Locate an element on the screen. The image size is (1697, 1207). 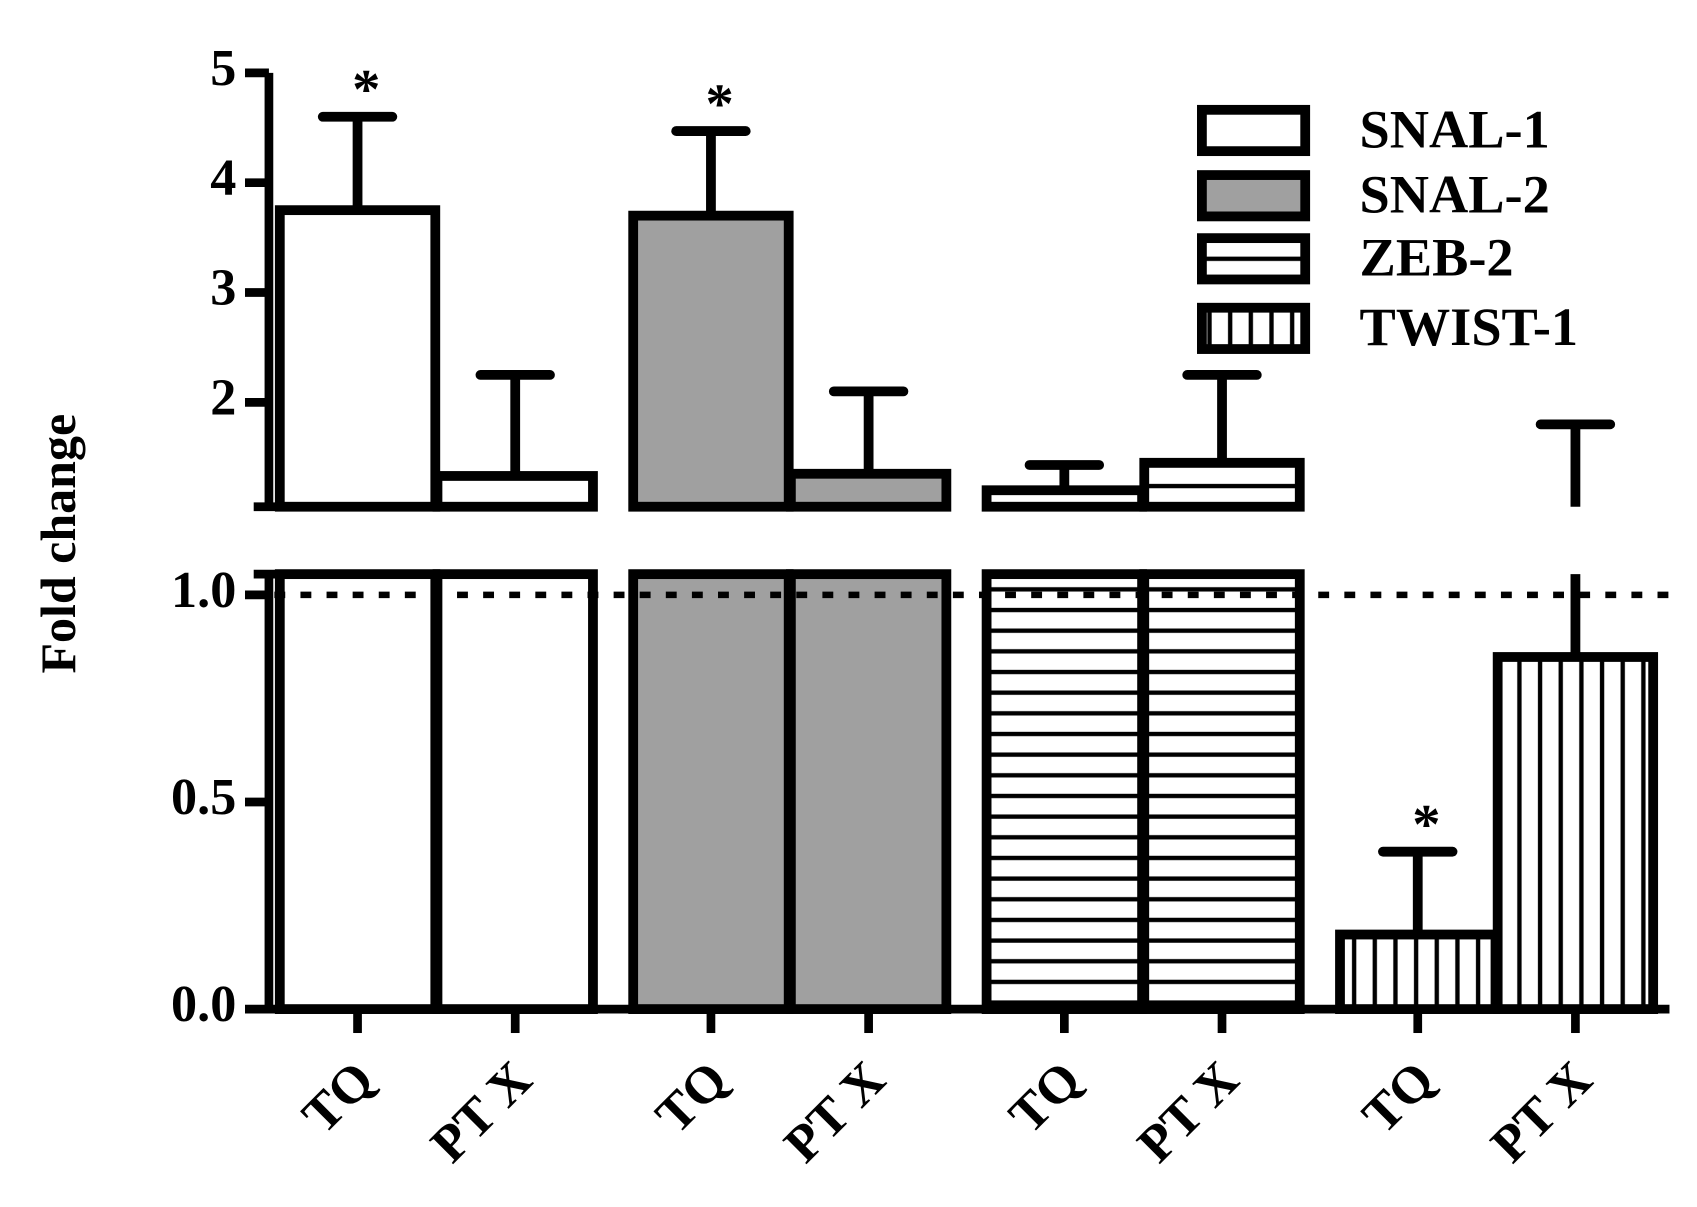
y-tick-label: 3 is located at coordinates (223, 288).